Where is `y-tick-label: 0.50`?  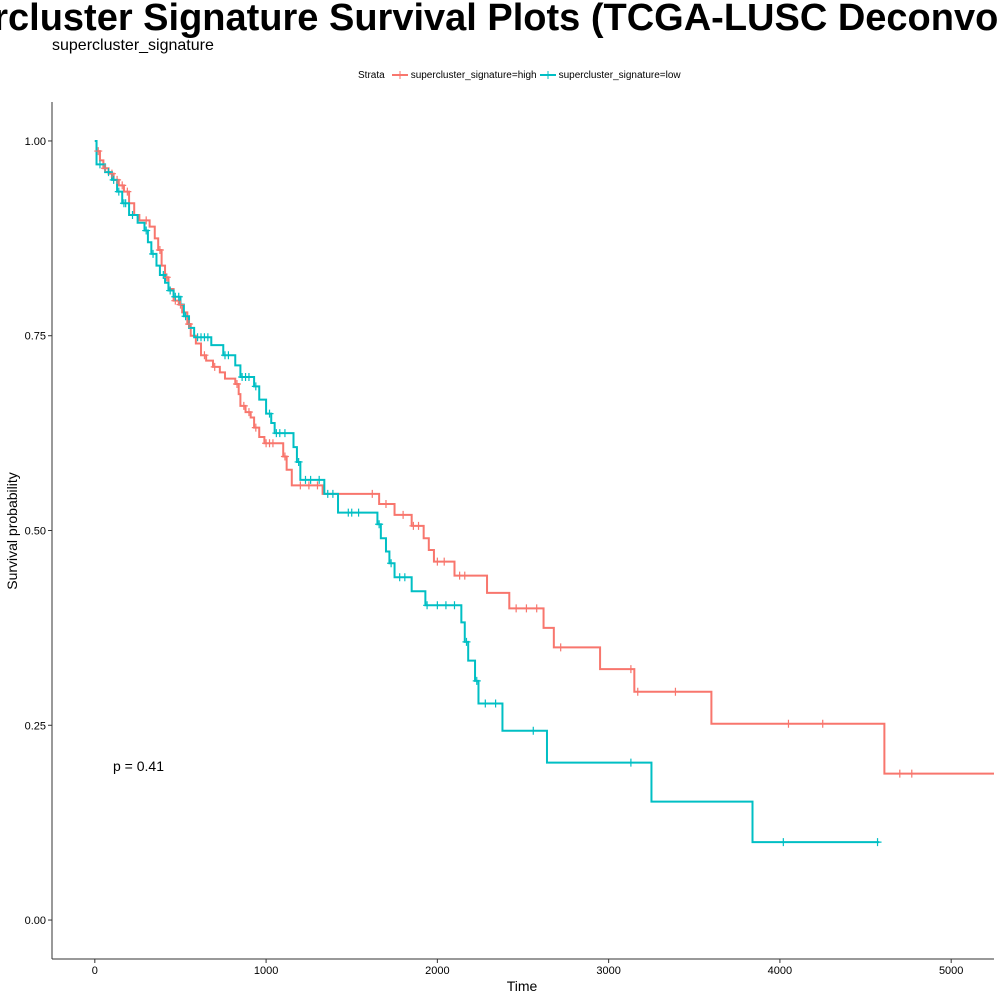
y-tick-label: 0.50 is located at coordinates (35, 532).